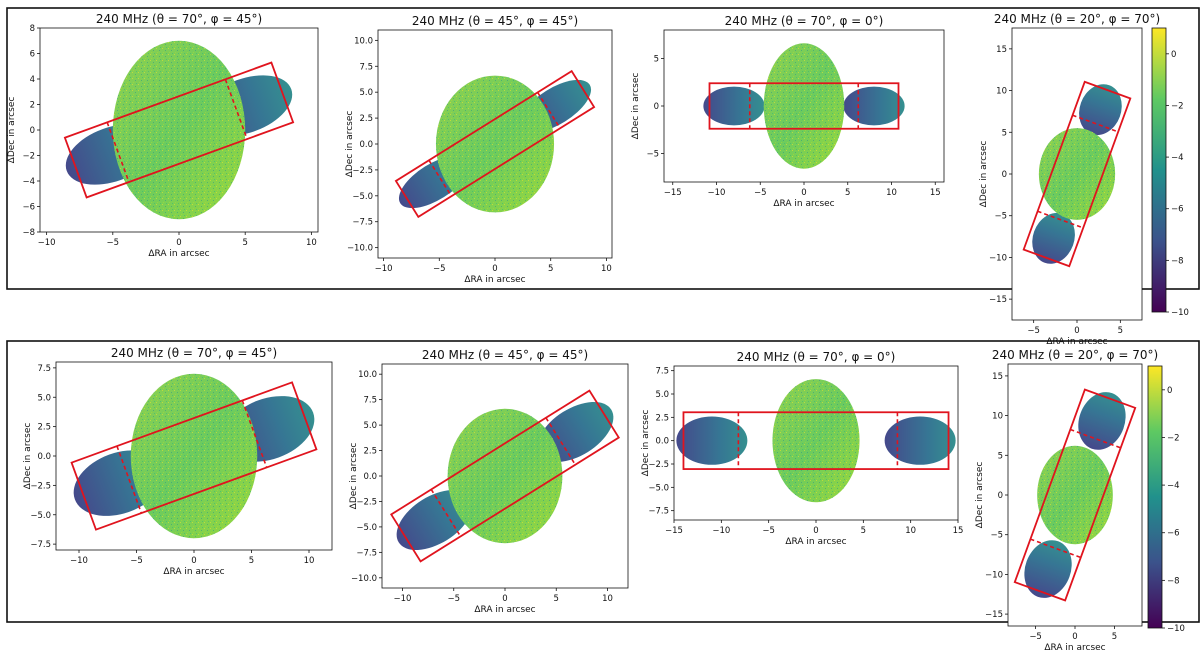  What do you see at coordinates (656, 107) in the screenshot?
I see `y-tick-label: 0` at bounding box center [656, 107].